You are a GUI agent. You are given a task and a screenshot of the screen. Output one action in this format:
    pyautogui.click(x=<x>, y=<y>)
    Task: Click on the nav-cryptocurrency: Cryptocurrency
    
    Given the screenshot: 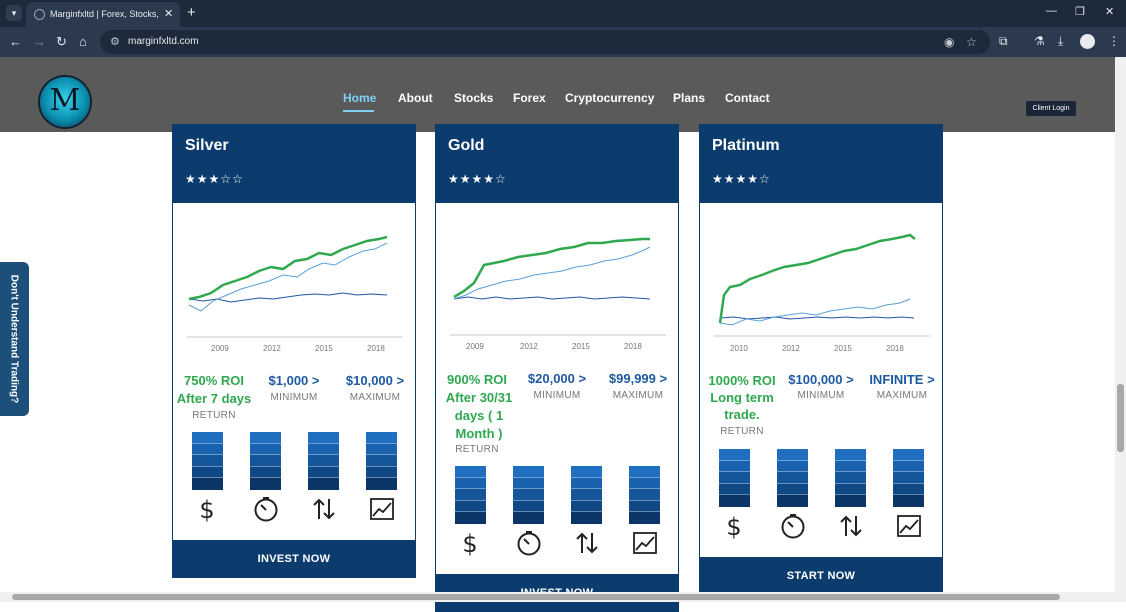 What is the action you would take?
    pyautogui.click(x=610, y=98)
    